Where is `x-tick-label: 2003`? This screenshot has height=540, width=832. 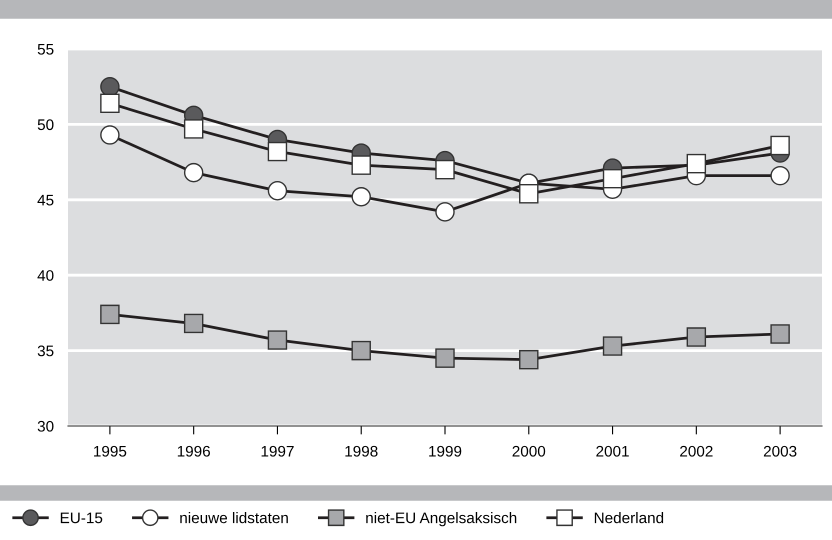
x-tick-label: 2003 is located at coordinates (780, 451).